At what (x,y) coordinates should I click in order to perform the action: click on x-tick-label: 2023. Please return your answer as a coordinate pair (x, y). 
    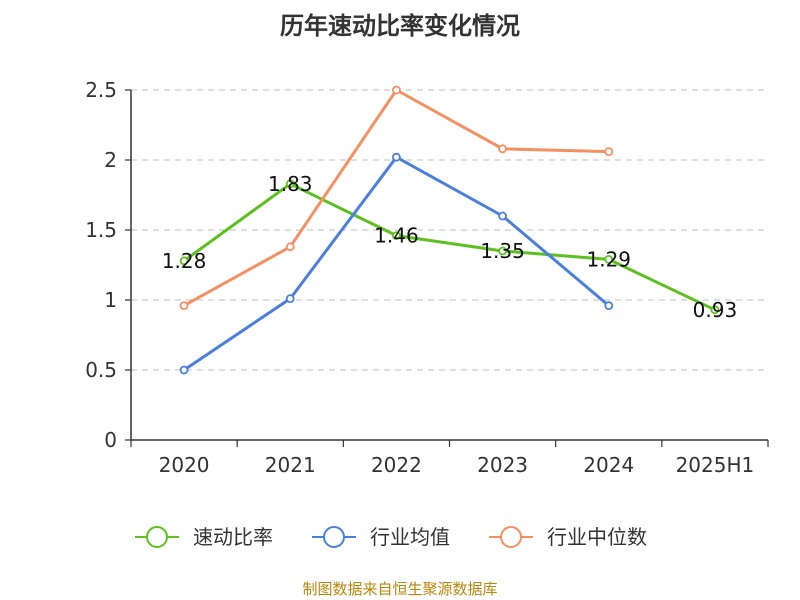
    Looking at the image, I should click on (502, 465).